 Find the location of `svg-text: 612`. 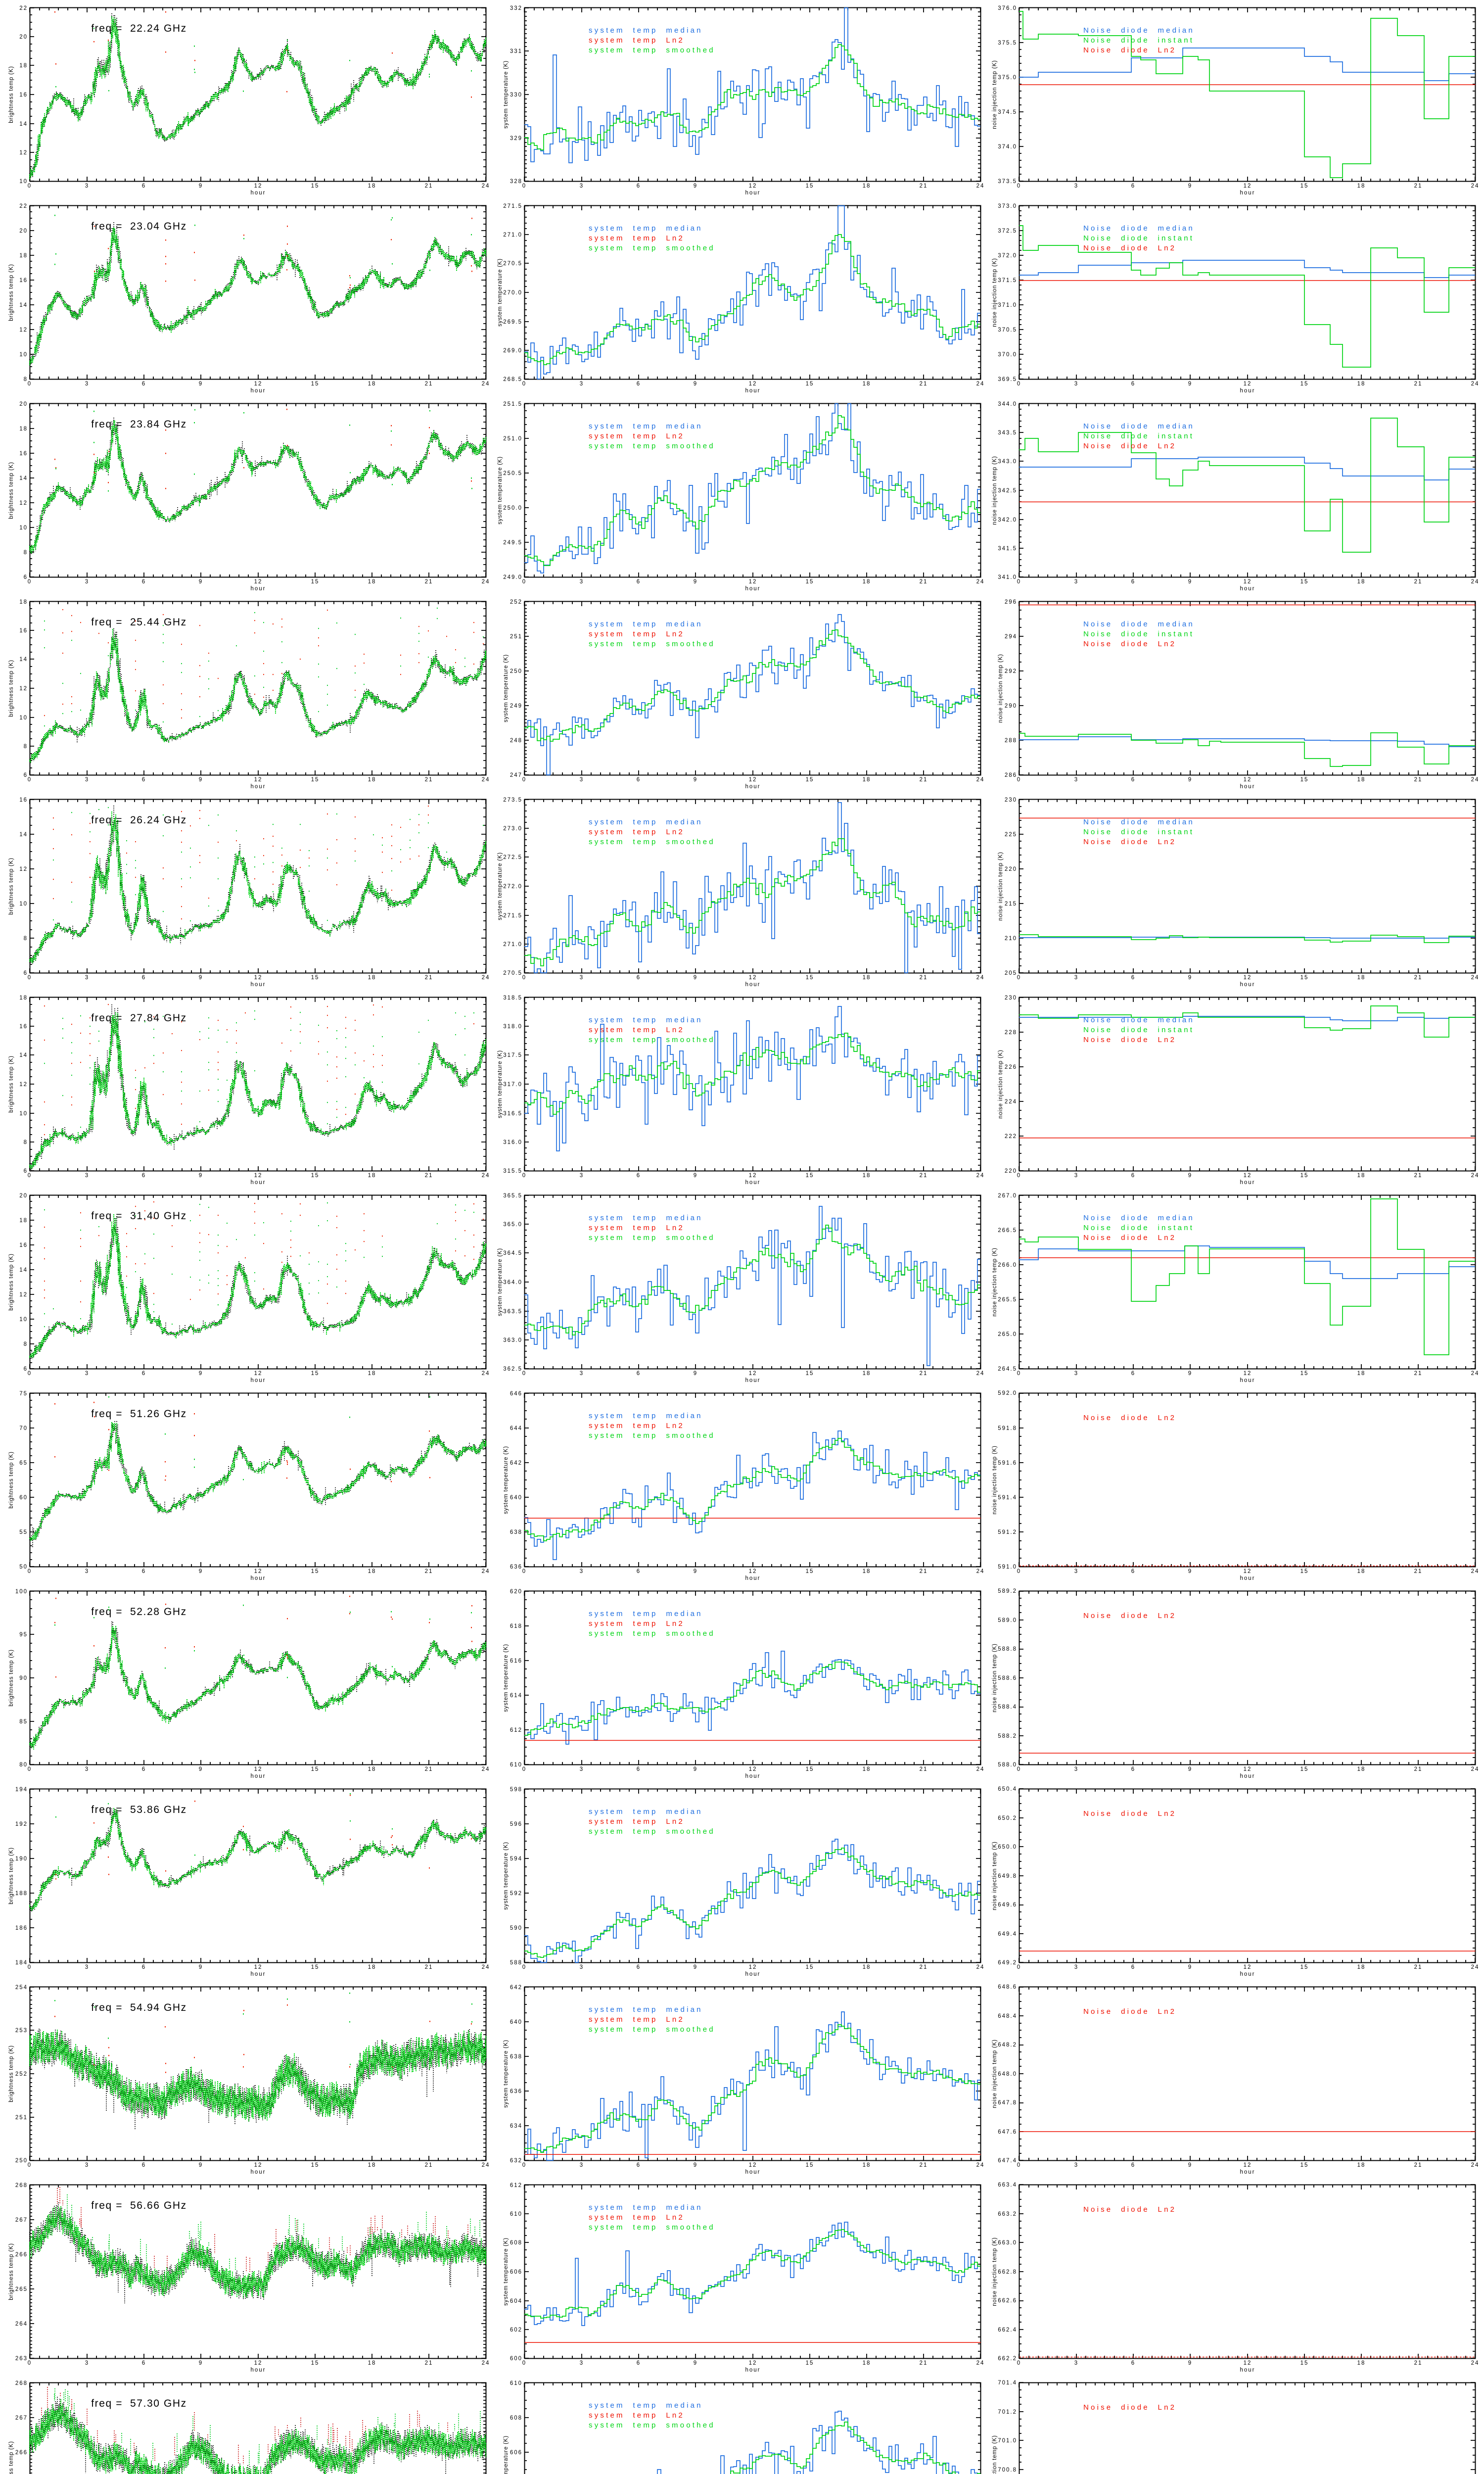

svg-text: 612 is located at coordinates (516, 2186).